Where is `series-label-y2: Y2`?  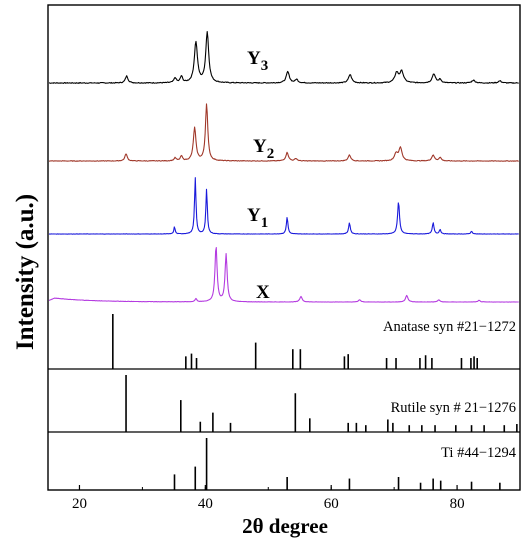
series-label-y2: Y2 is located at coordinates (263, 149).